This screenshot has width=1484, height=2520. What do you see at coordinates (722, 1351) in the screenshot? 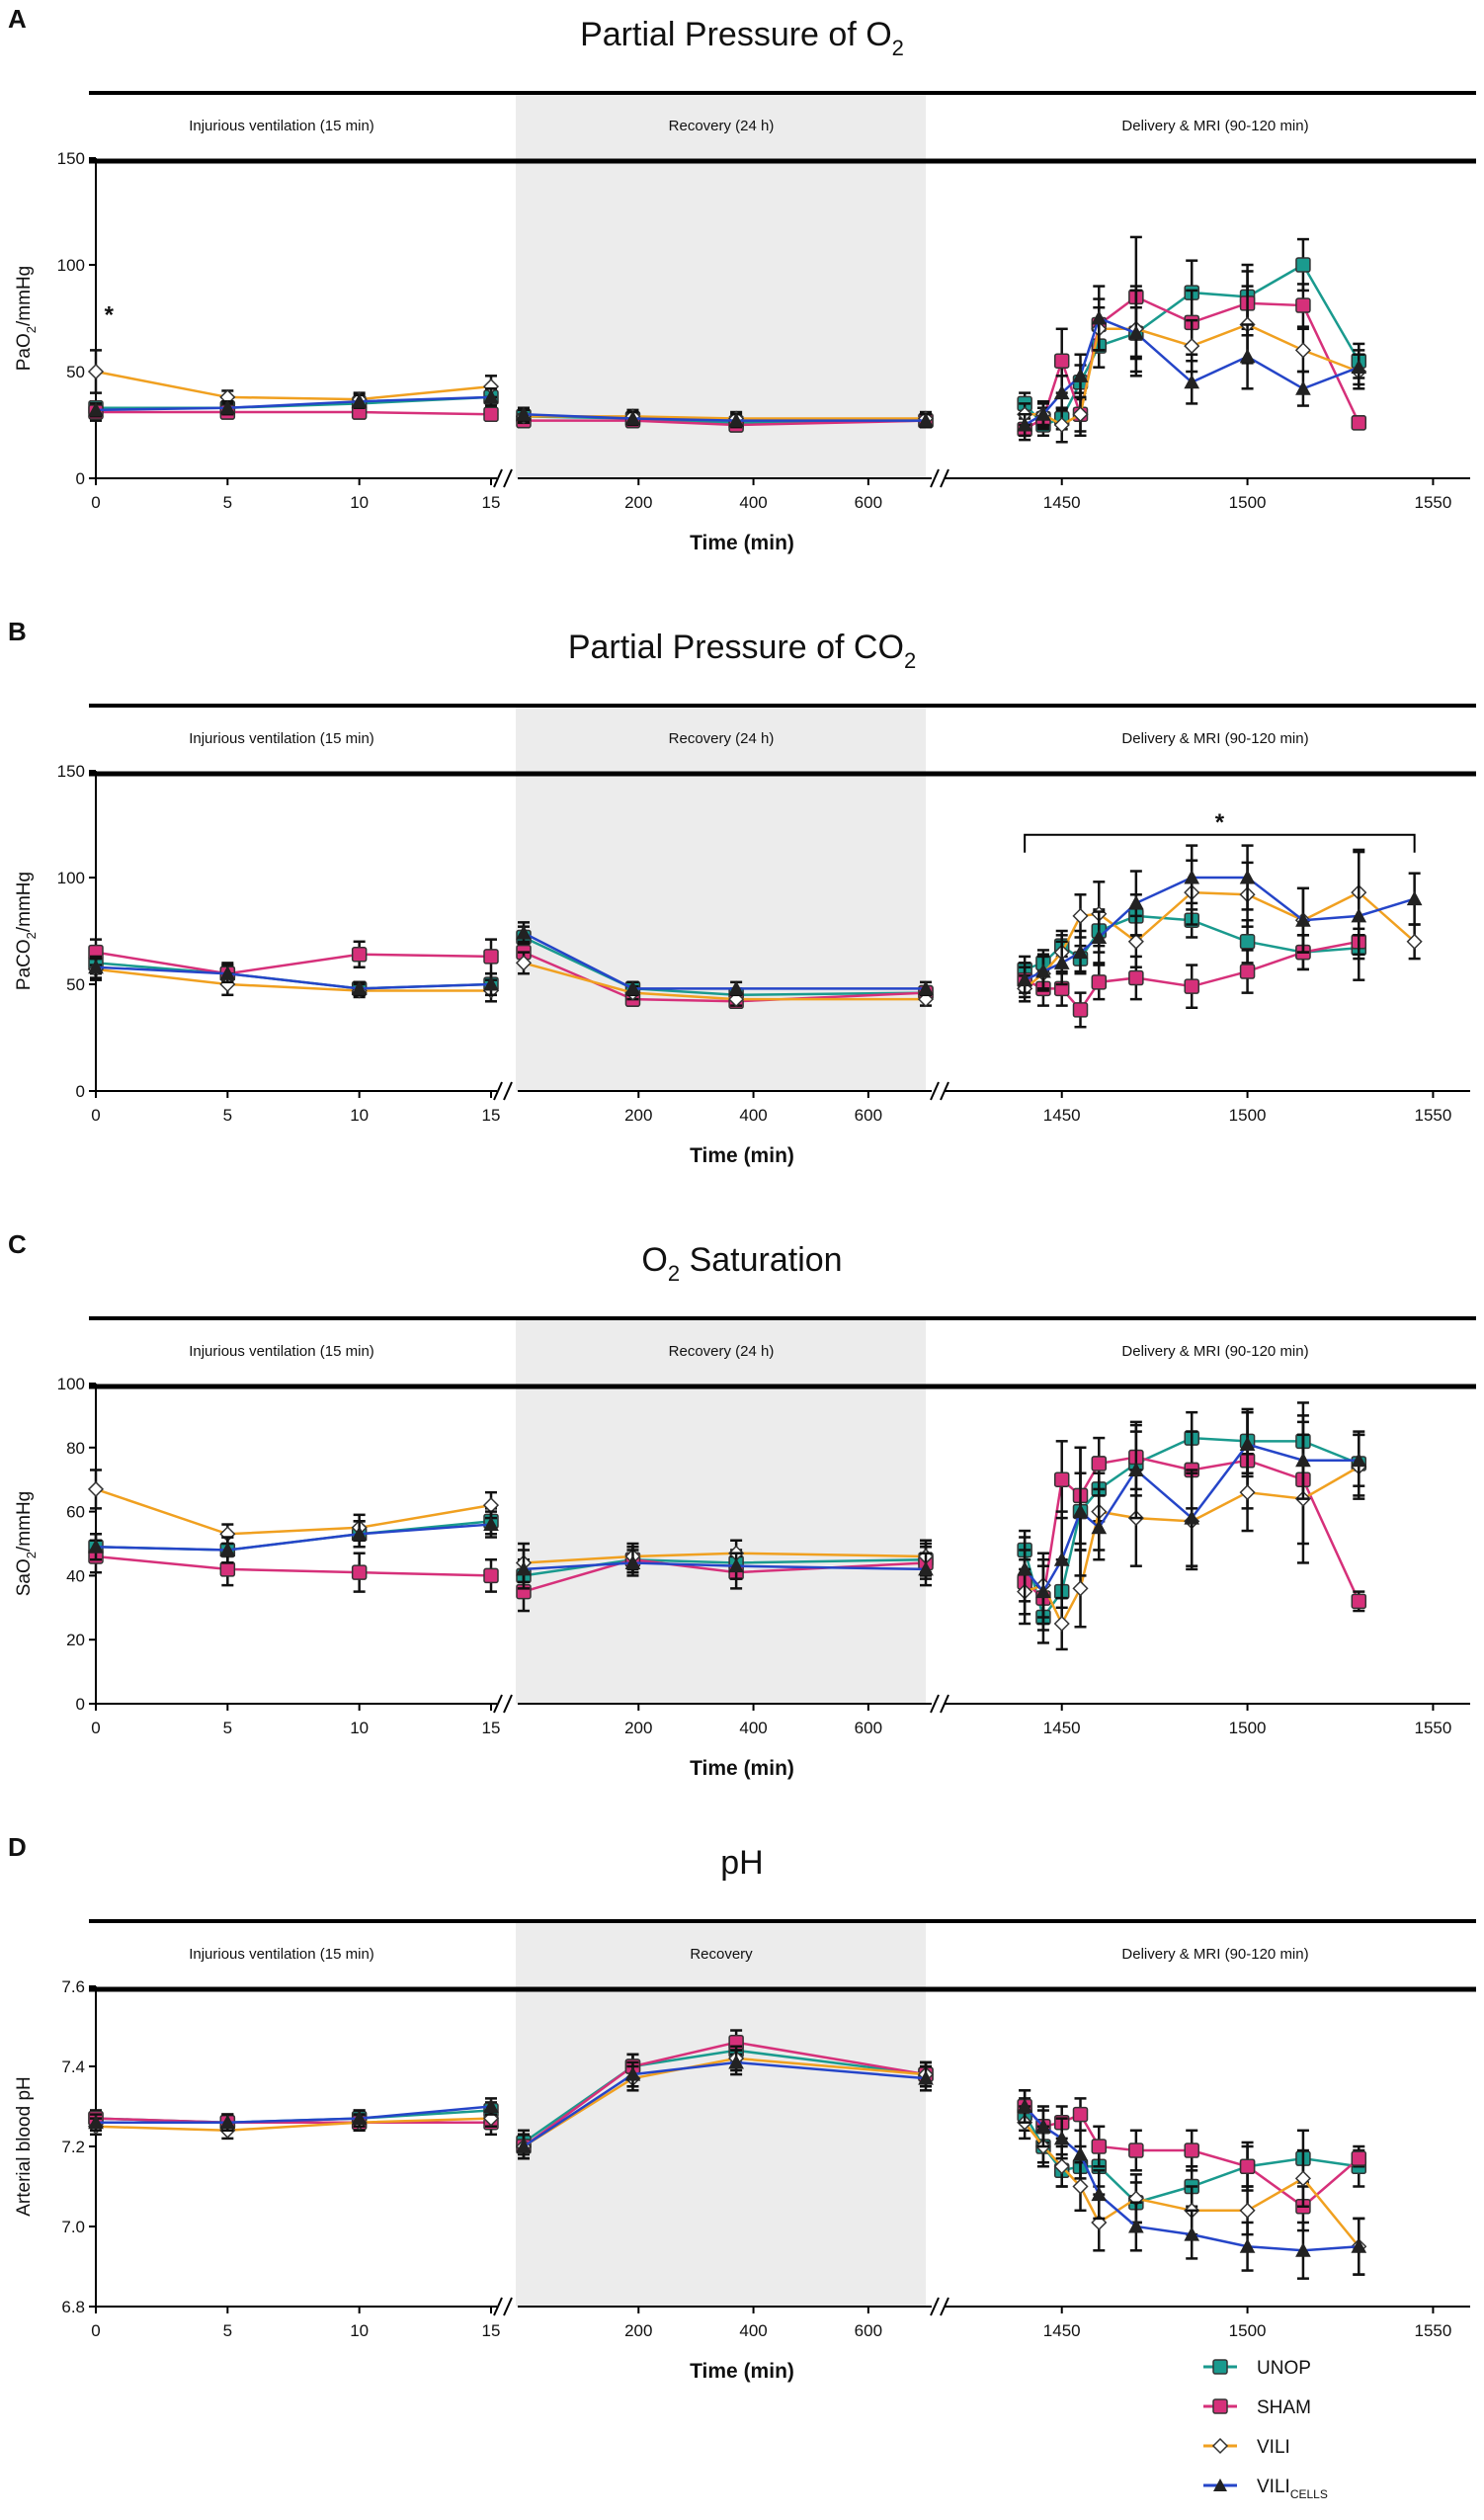
I see `phase-label-2: Recovery (24 h)` at bounding box center [722, 1351].